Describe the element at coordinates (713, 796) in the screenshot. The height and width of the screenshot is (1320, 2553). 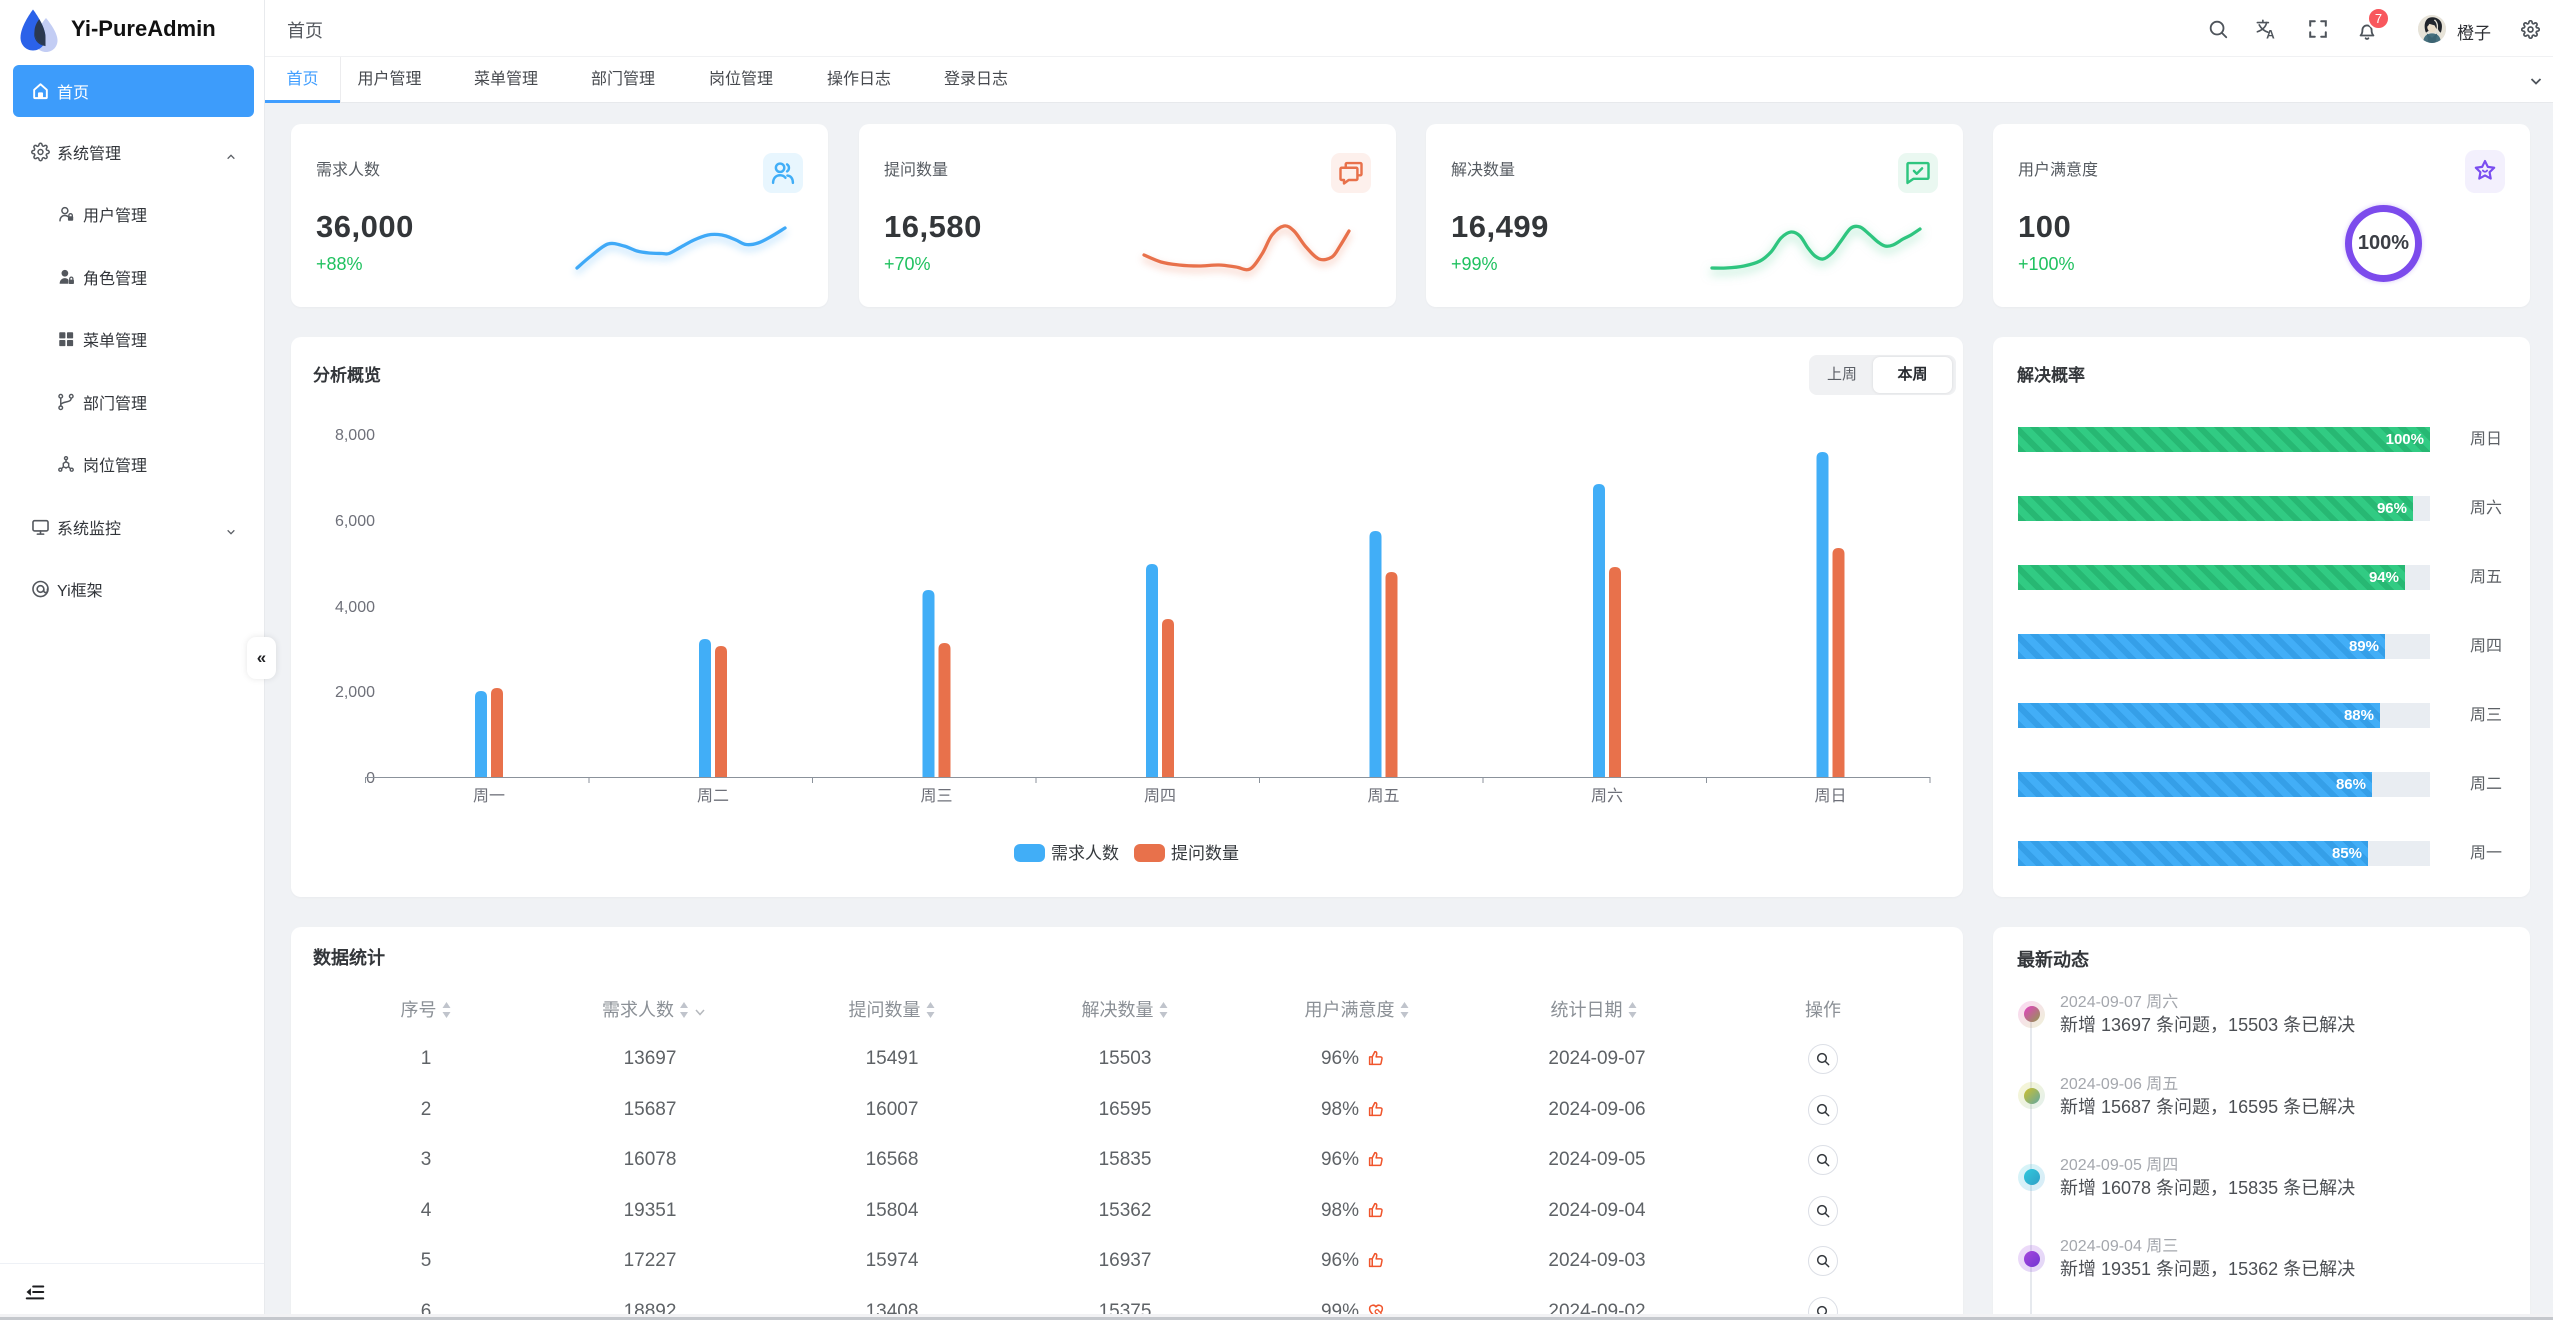
I see `svg-text: 周二` at that location.